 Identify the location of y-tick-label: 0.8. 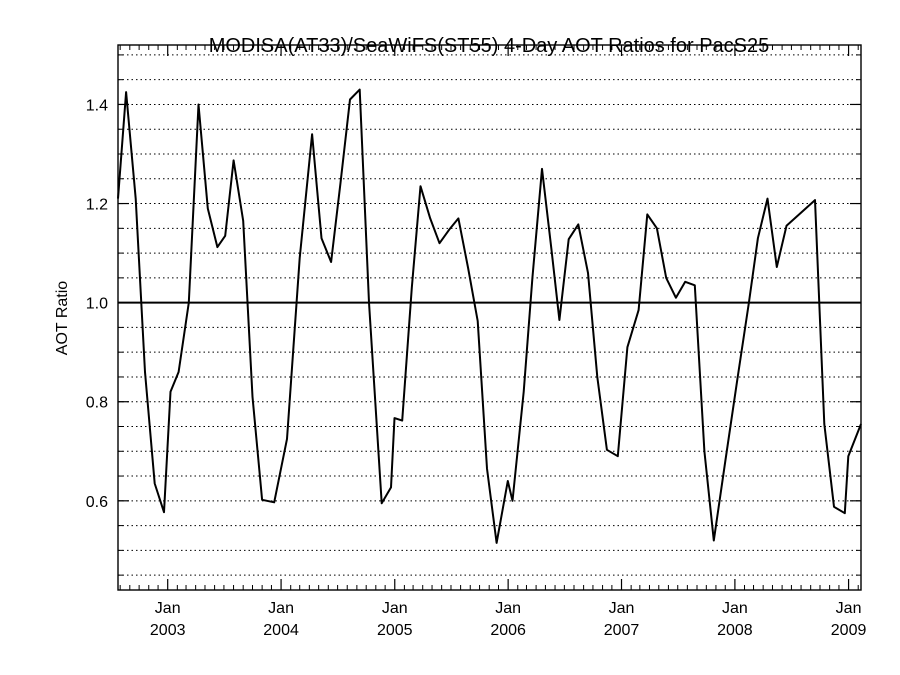
(97, 403).